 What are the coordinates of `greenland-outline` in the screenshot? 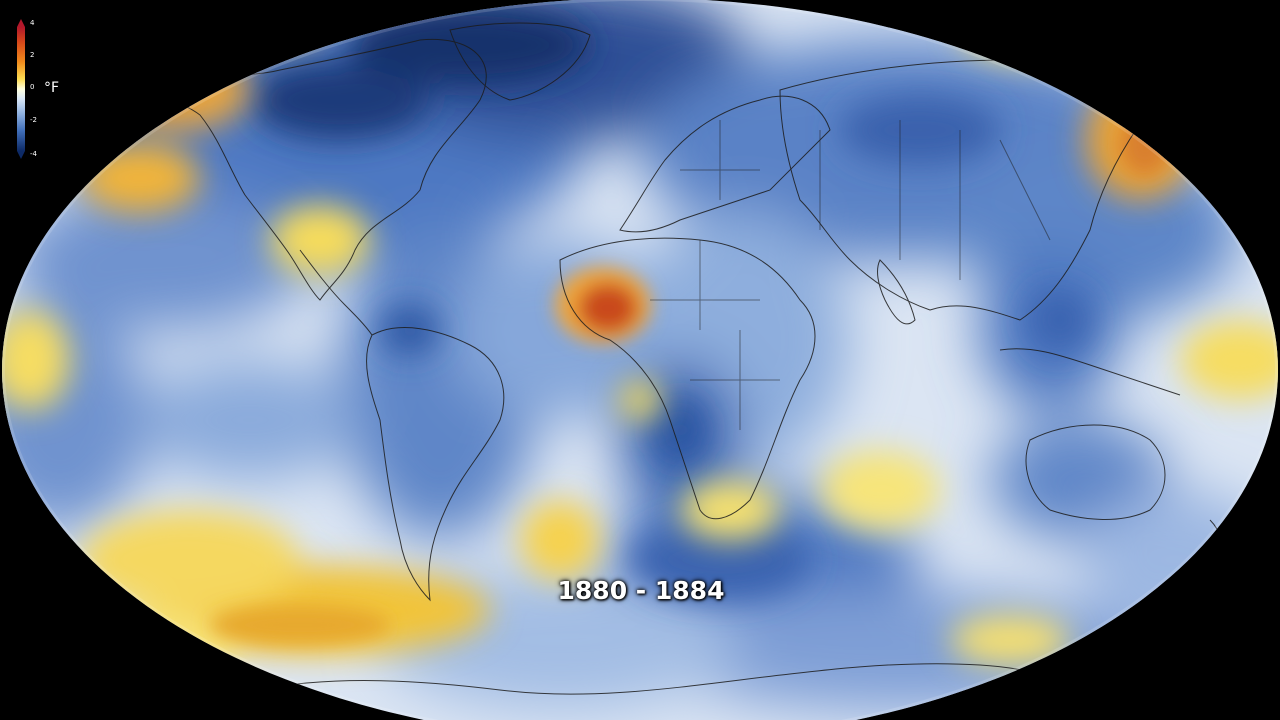 It's located at (520, 61).